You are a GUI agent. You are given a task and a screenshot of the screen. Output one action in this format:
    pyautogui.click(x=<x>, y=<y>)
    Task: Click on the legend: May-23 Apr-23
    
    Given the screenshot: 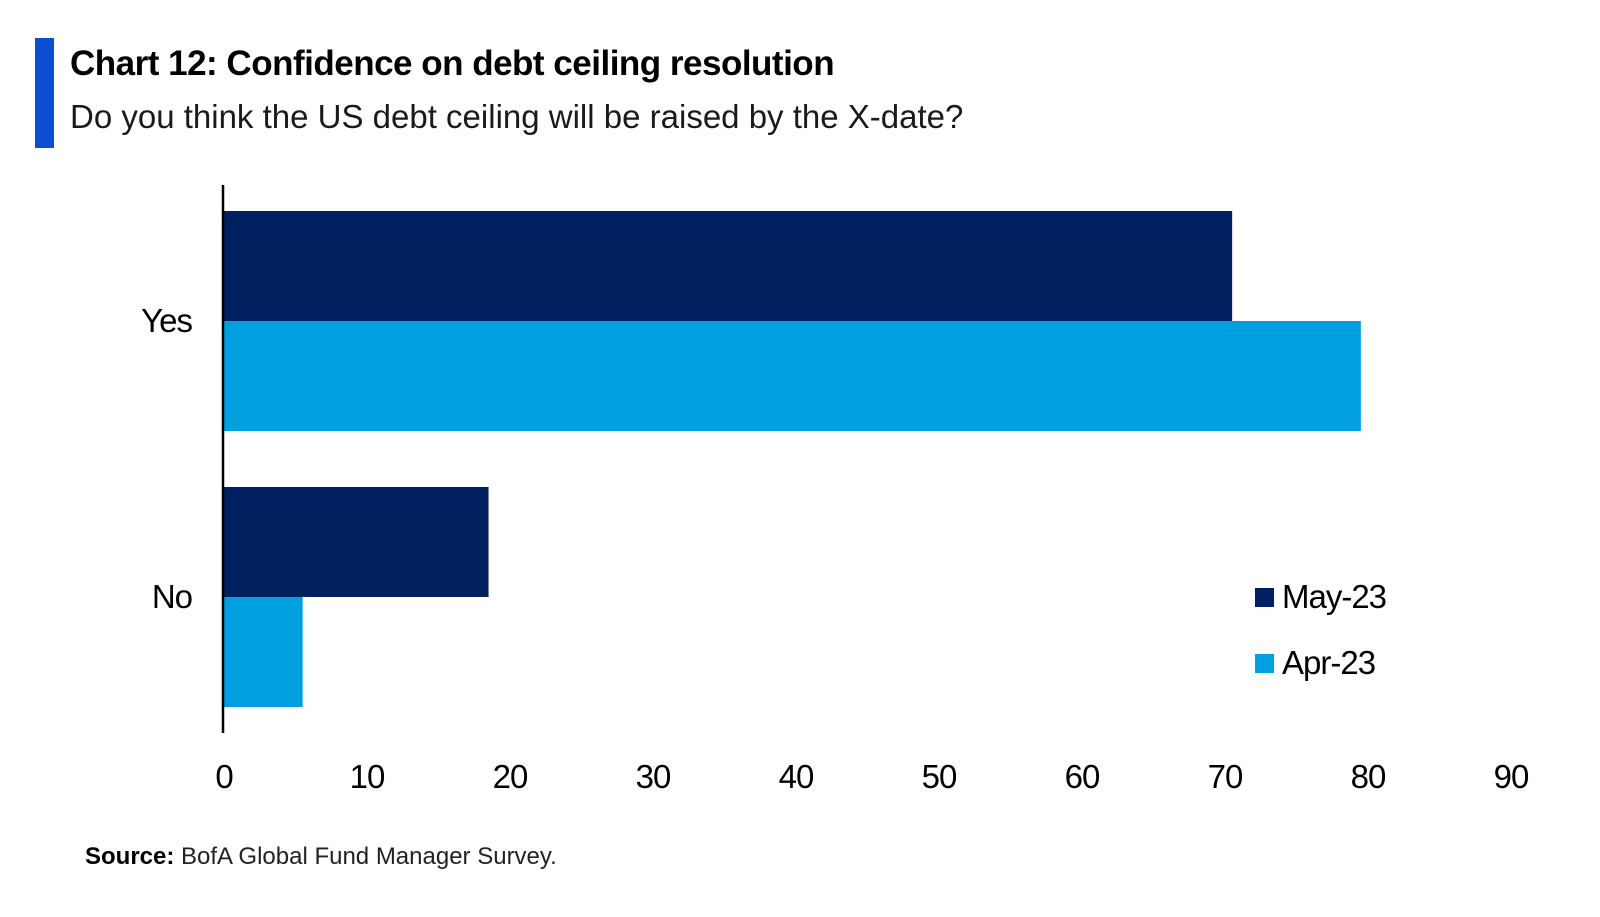 What is the action you would take?
    pyautogui.click(x=1321, y=641)
    